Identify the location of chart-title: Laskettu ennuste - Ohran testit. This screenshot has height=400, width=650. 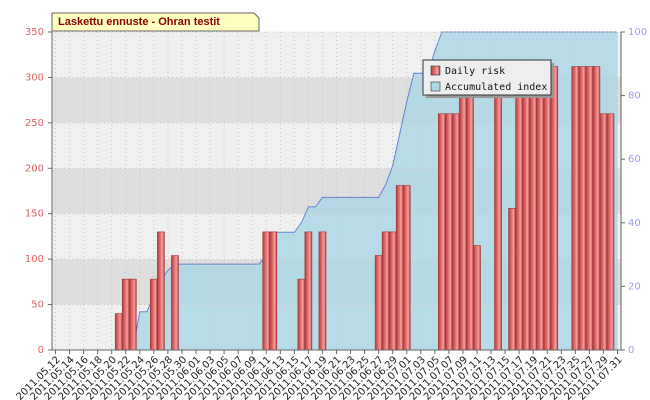
(139, 22).